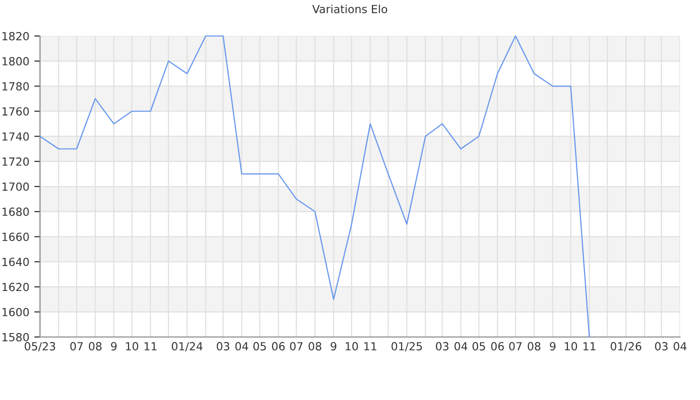 The height and width of the screenshot is (400, 700). I want to click on x-tick-label: 05/23, so click(40, 347).